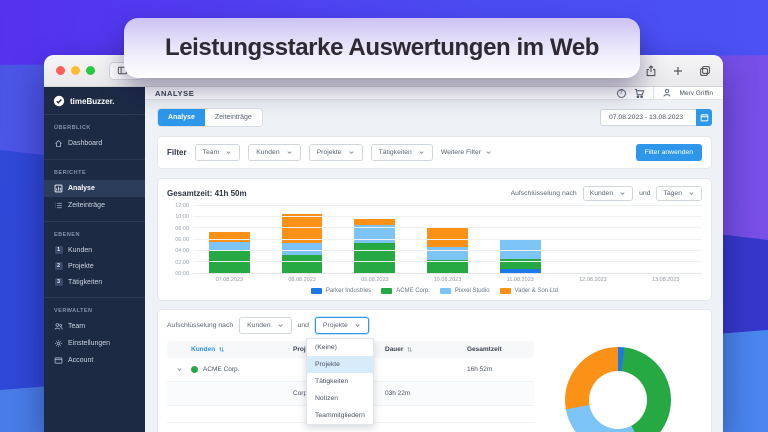 The image size is (768, 432). I want to click on sidebar-item-zeiteintrage: Zeiteinträge, so click(94, 205).